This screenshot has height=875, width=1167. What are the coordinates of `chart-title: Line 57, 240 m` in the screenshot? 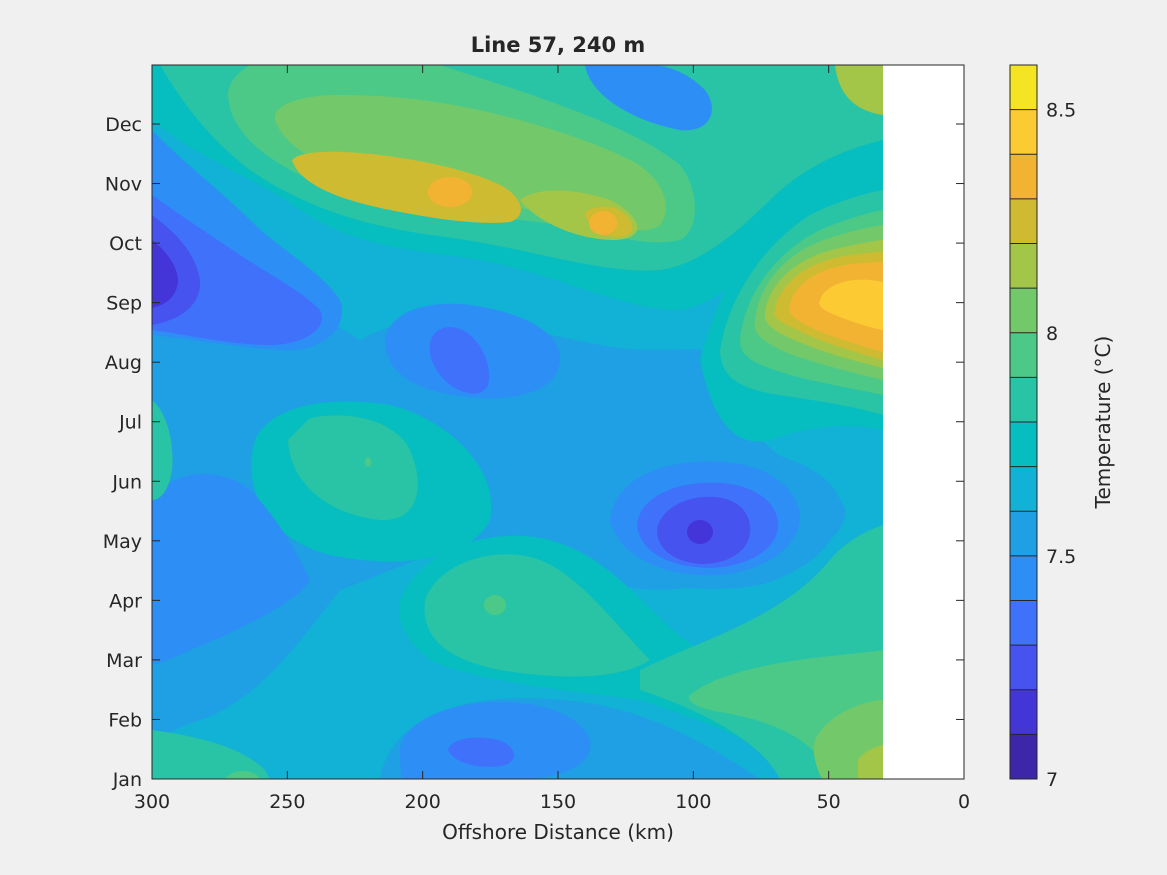 It's located at (558, 45).